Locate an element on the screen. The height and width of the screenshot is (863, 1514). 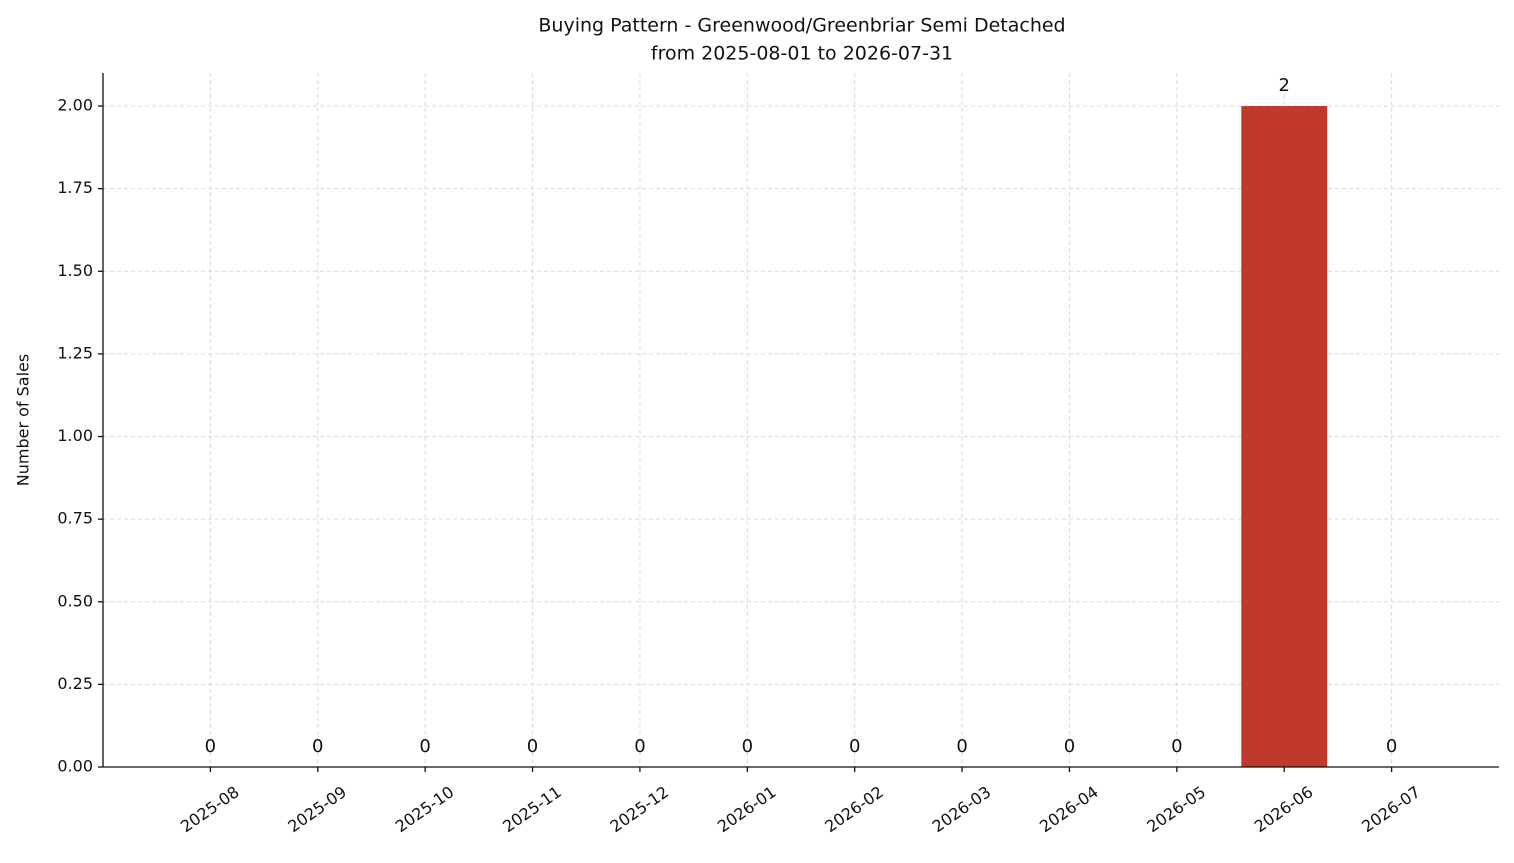
x-tick-label: 2026-04 is located at coordinates (1069, 809).